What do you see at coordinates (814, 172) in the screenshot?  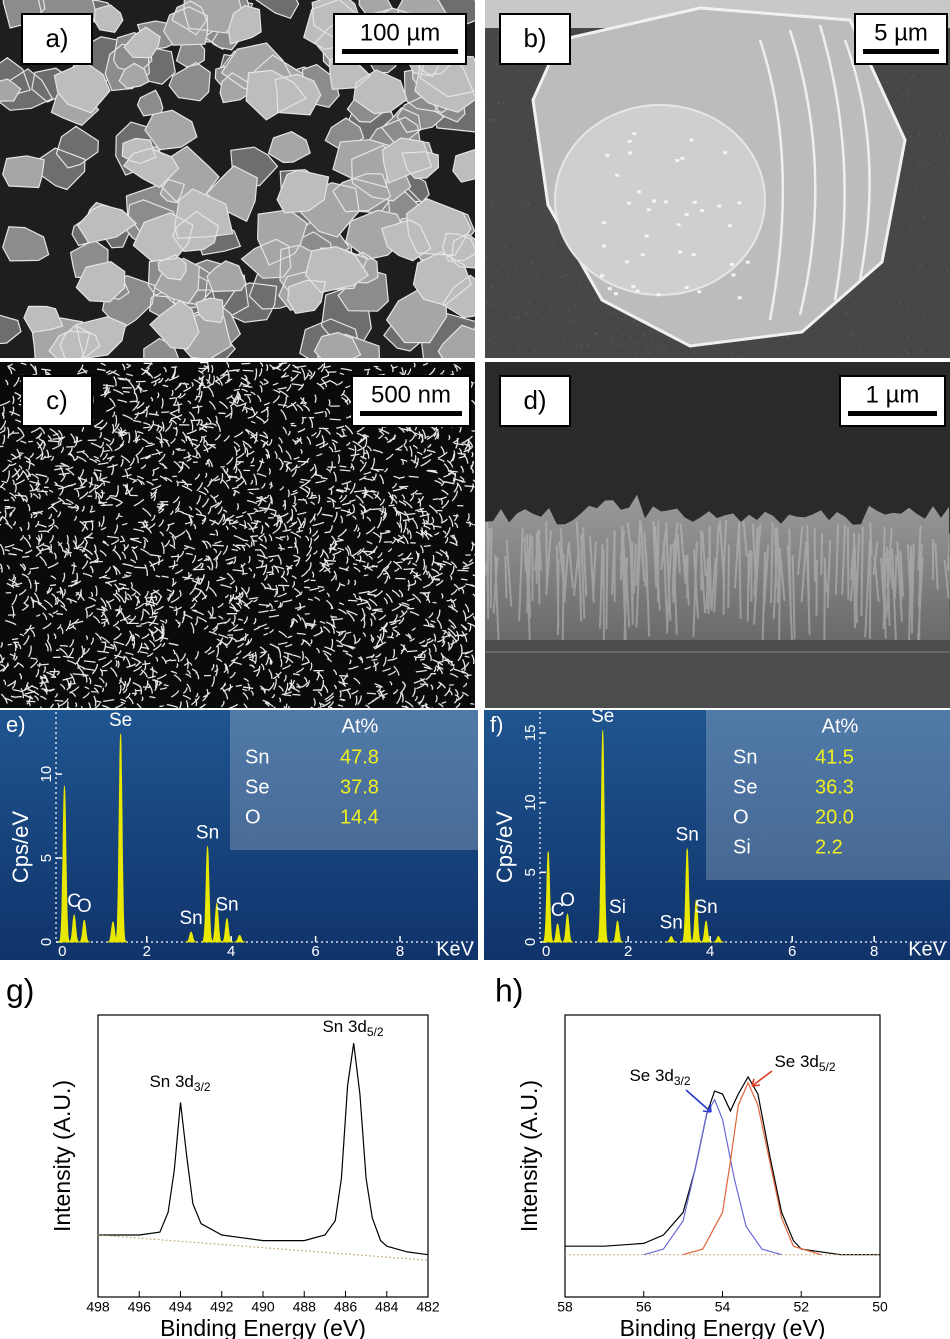 I see `terraces` at bounding box center [814, 172].